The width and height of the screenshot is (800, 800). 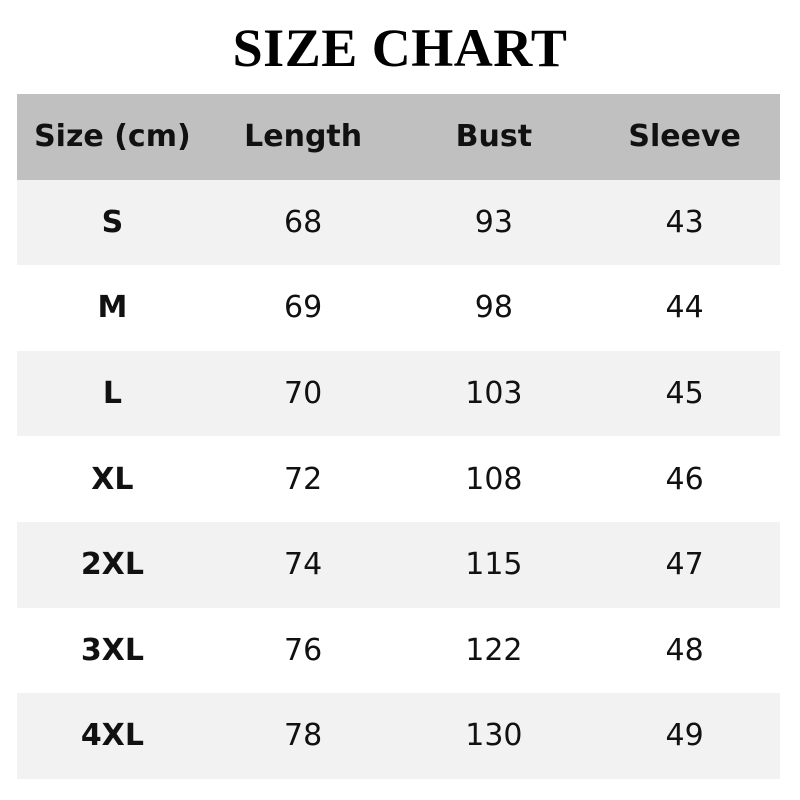 I want to click on table-row: 2XL 74 115 47, so click(x=398, y=564).